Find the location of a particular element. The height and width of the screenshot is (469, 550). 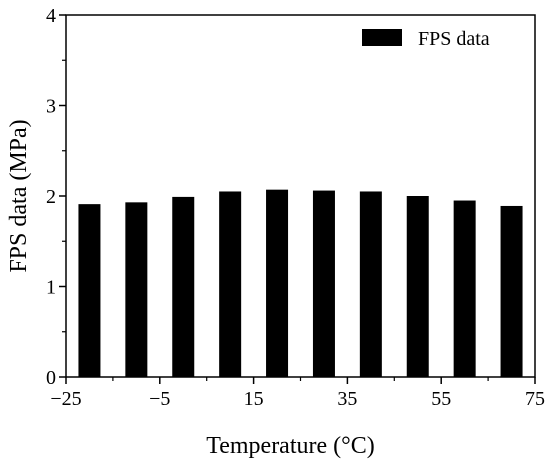

y-tick-label: 3 is located at coordinates (51, 107).